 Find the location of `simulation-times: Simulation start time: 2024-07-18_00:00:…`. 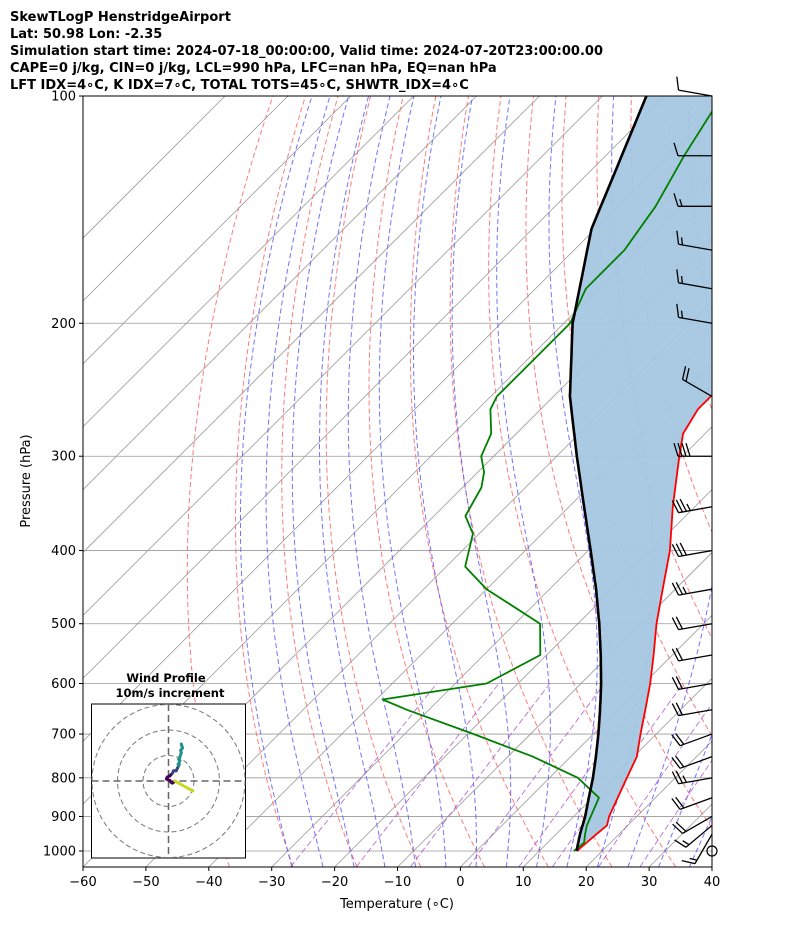

simulation-times: Simulation start time: 2024-07-18_00:00:… is located at coordinates (306, 51).